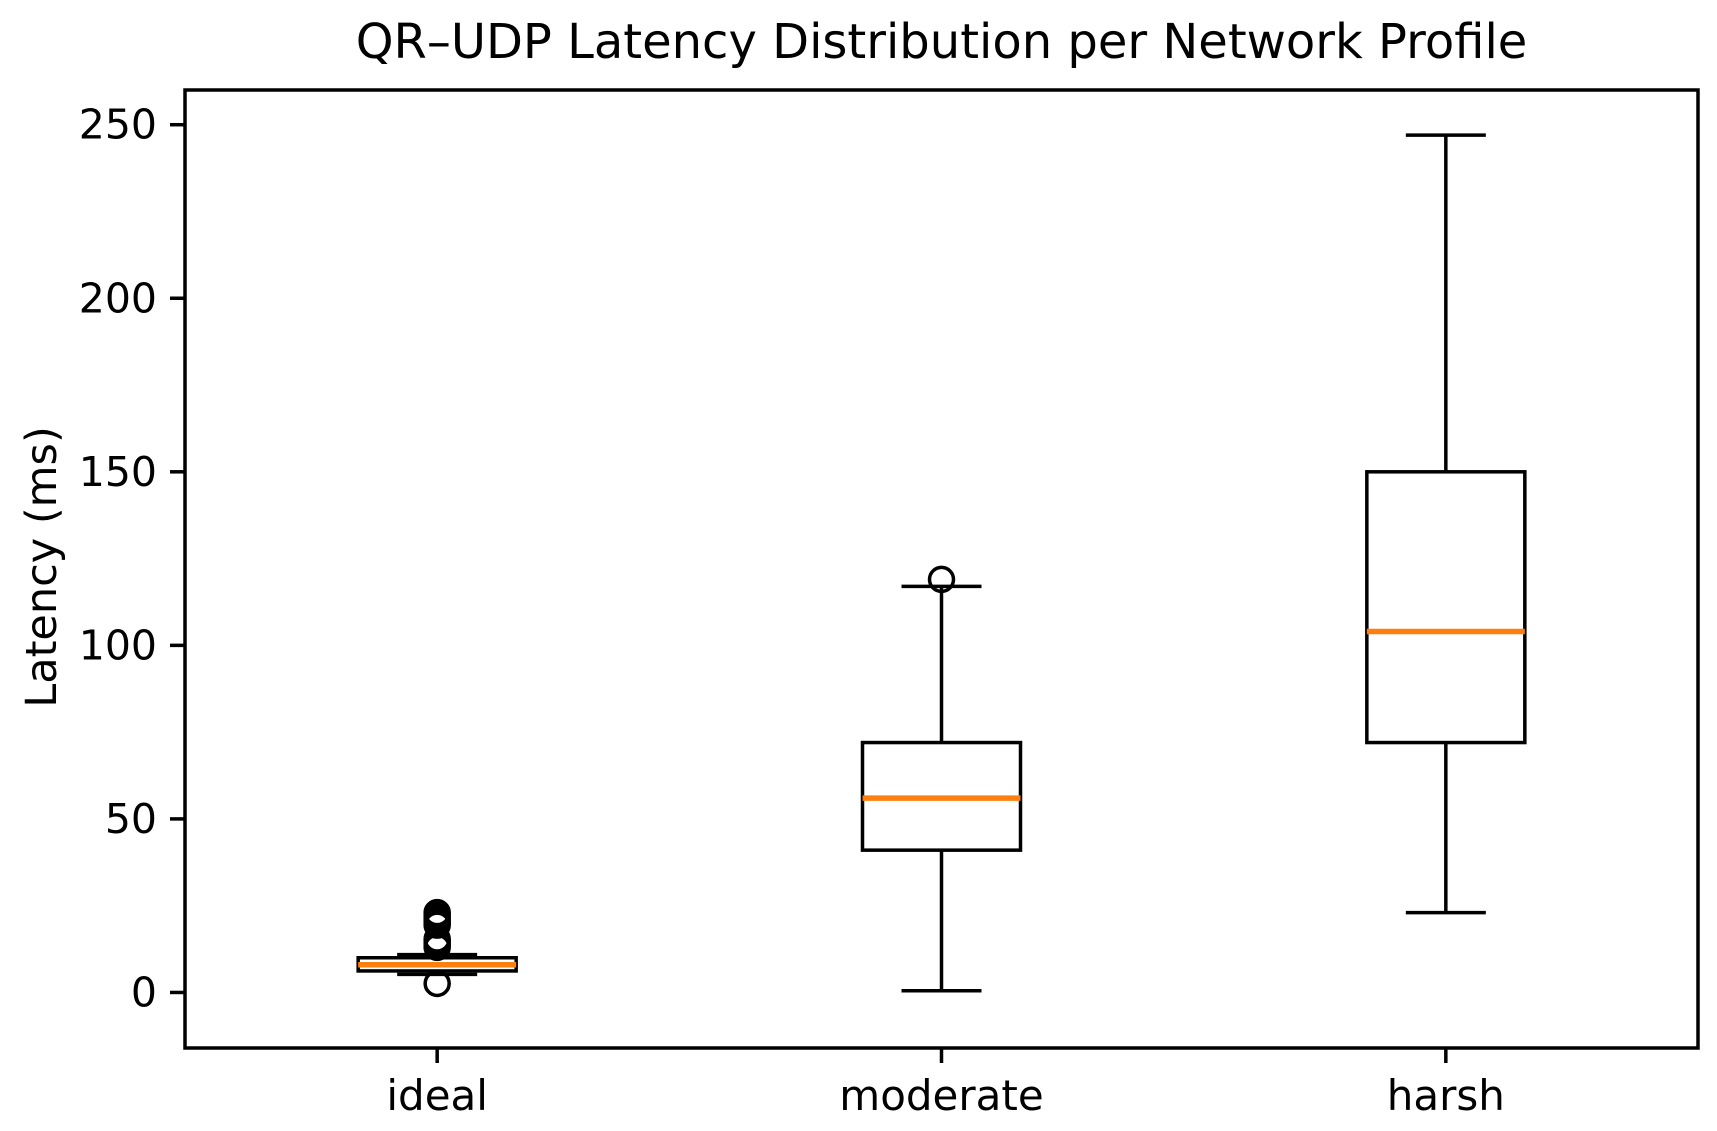 This screenshot has width=1717, height=1131. I want to click on y-tick-label-0: 0, so click(144, 992).